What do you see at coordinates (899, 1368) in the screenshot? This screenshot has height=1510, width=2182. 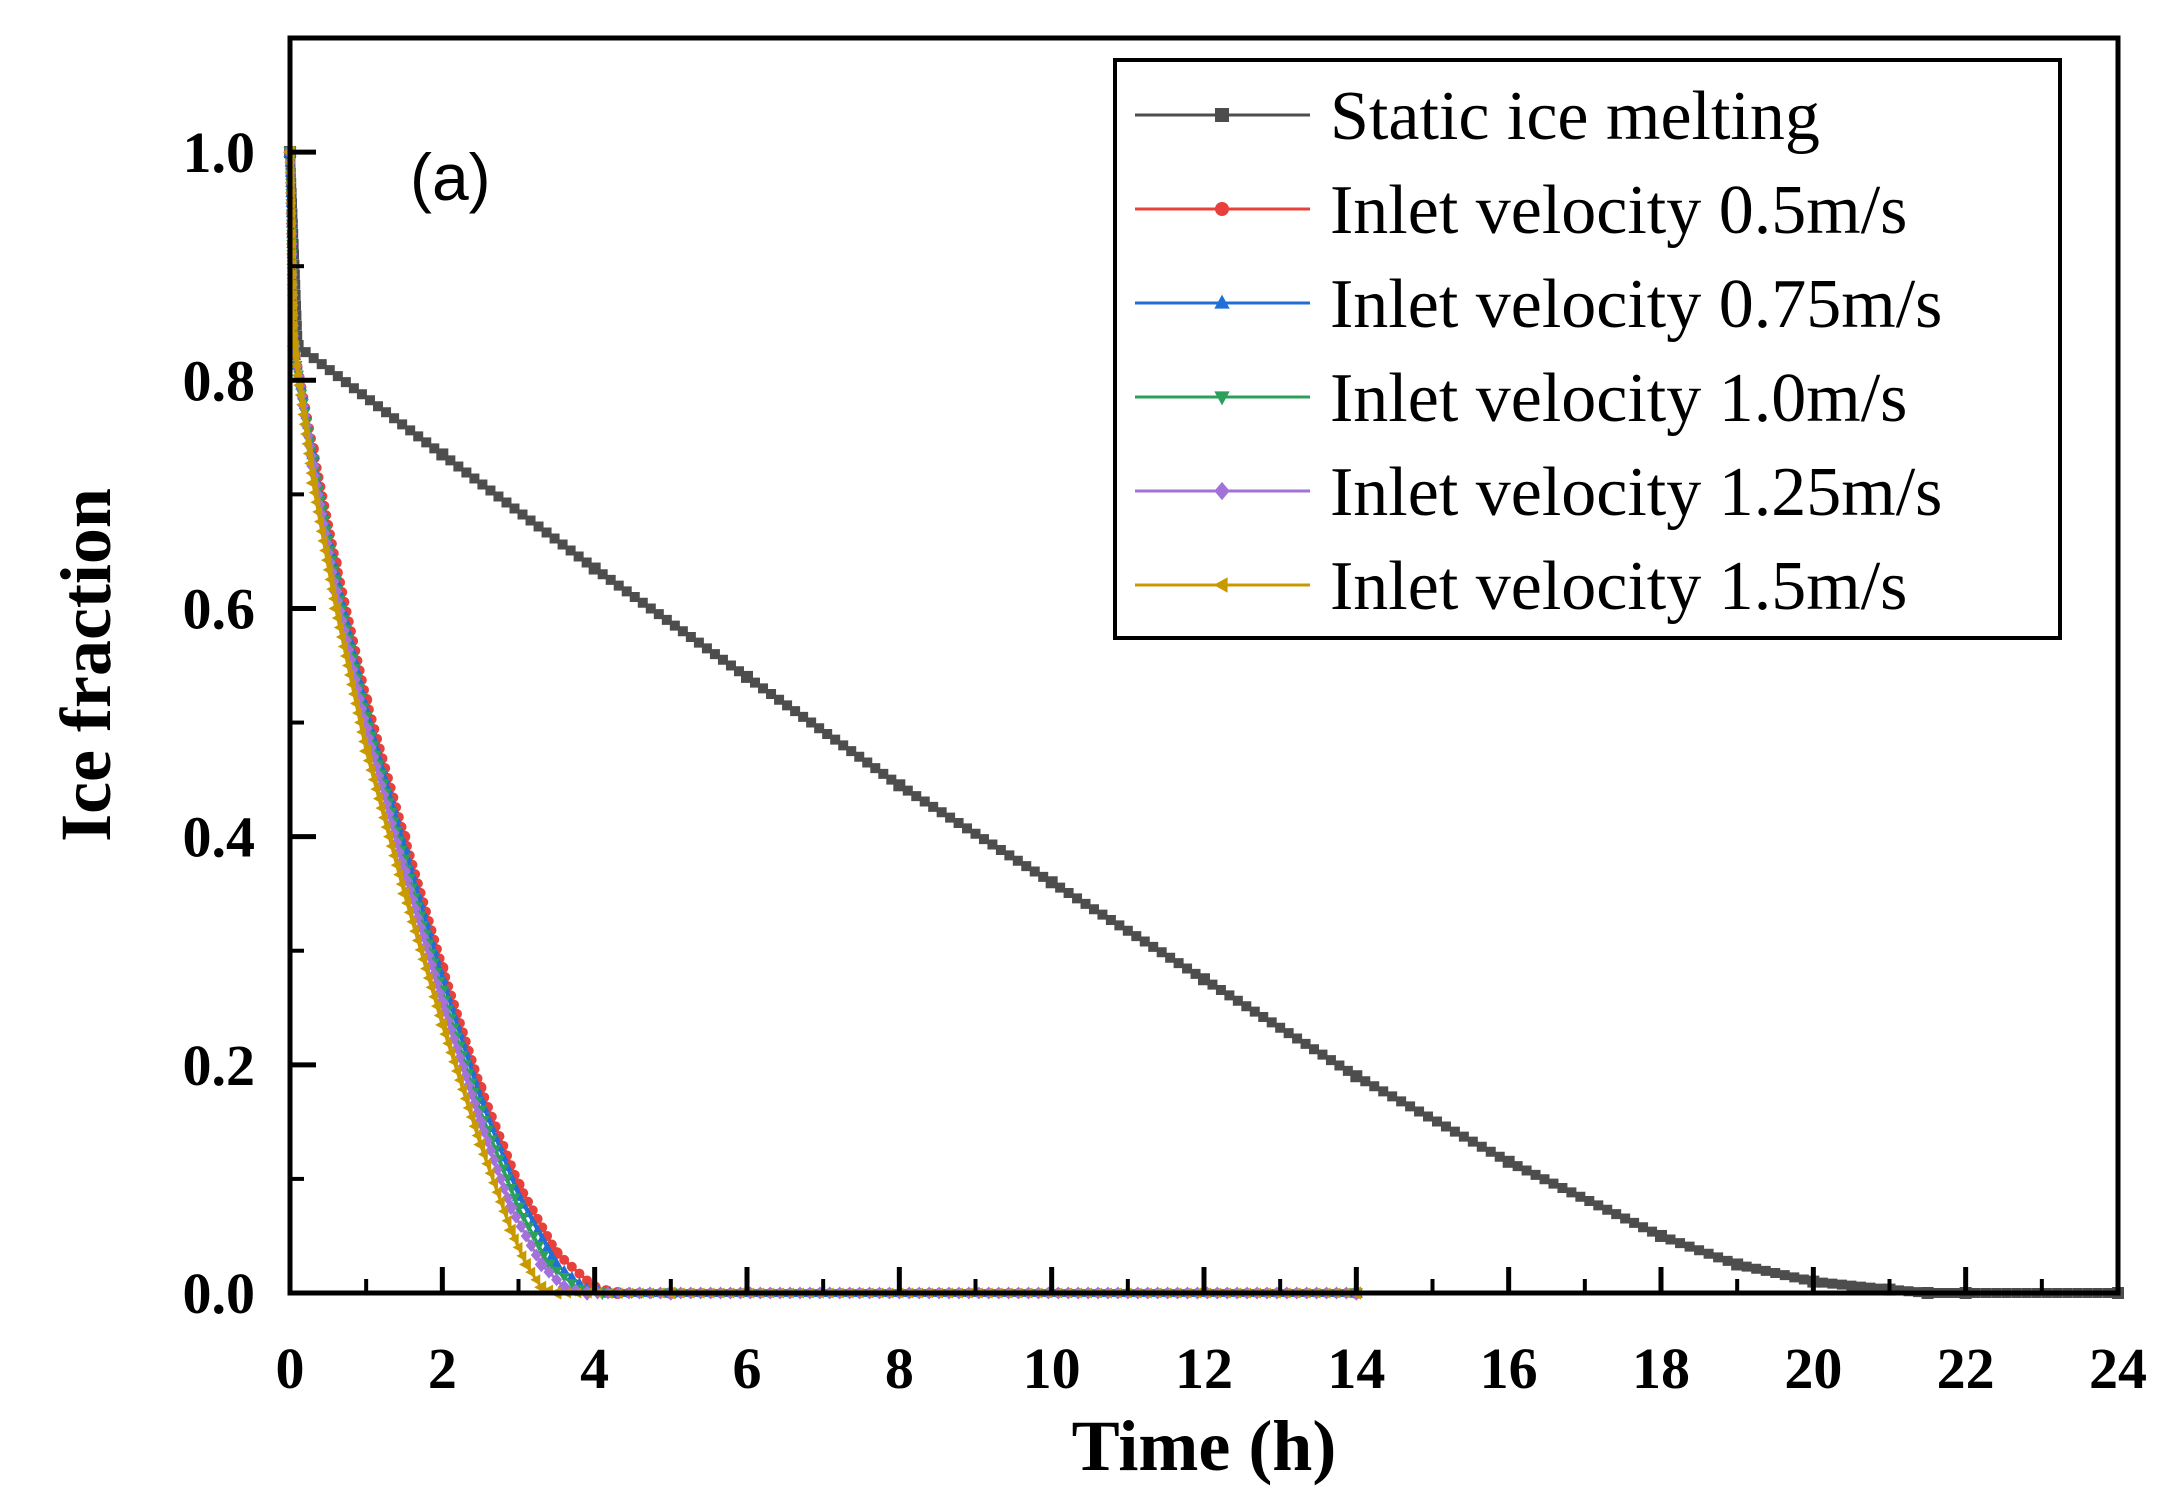 I see `x-tick-label: 8` at bounding box center [899, 1368].